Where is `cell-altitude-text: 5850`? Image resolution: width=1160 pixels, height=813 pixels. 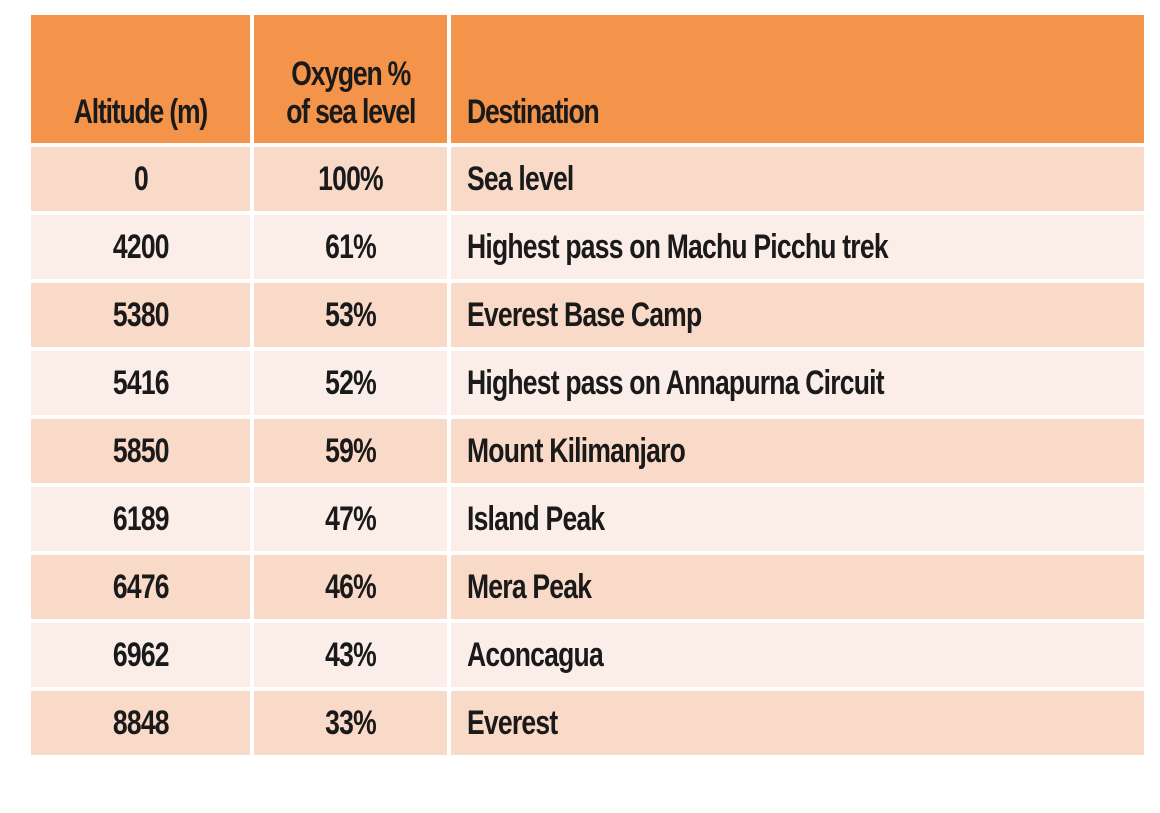 cell-altitude-text: 5850 is located at coordinates (141, 450).